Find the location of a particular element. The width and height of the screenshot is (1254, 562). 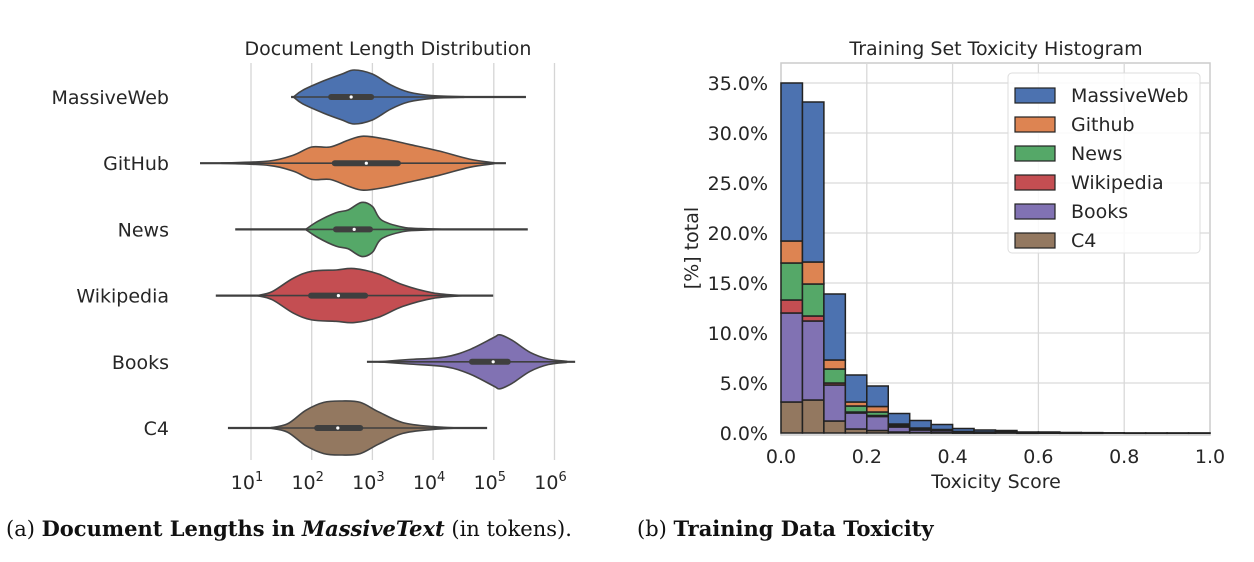

legend-swatch-wikipedia is located at coordinates (1035, 182).